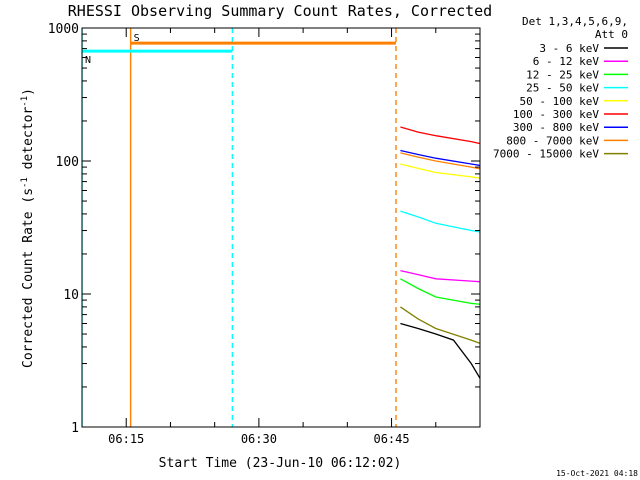  Describe the element at coordinates (440, 161) in the screenshot. I see `series-line-800-7000-kev` at that location.